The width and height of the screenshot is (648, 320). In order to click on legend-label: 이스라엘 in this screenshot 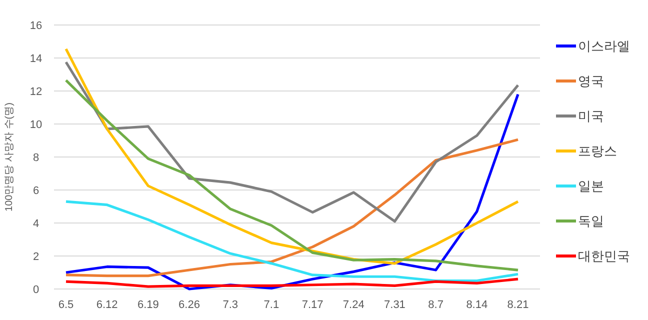, I will do `click(604, 46)`.